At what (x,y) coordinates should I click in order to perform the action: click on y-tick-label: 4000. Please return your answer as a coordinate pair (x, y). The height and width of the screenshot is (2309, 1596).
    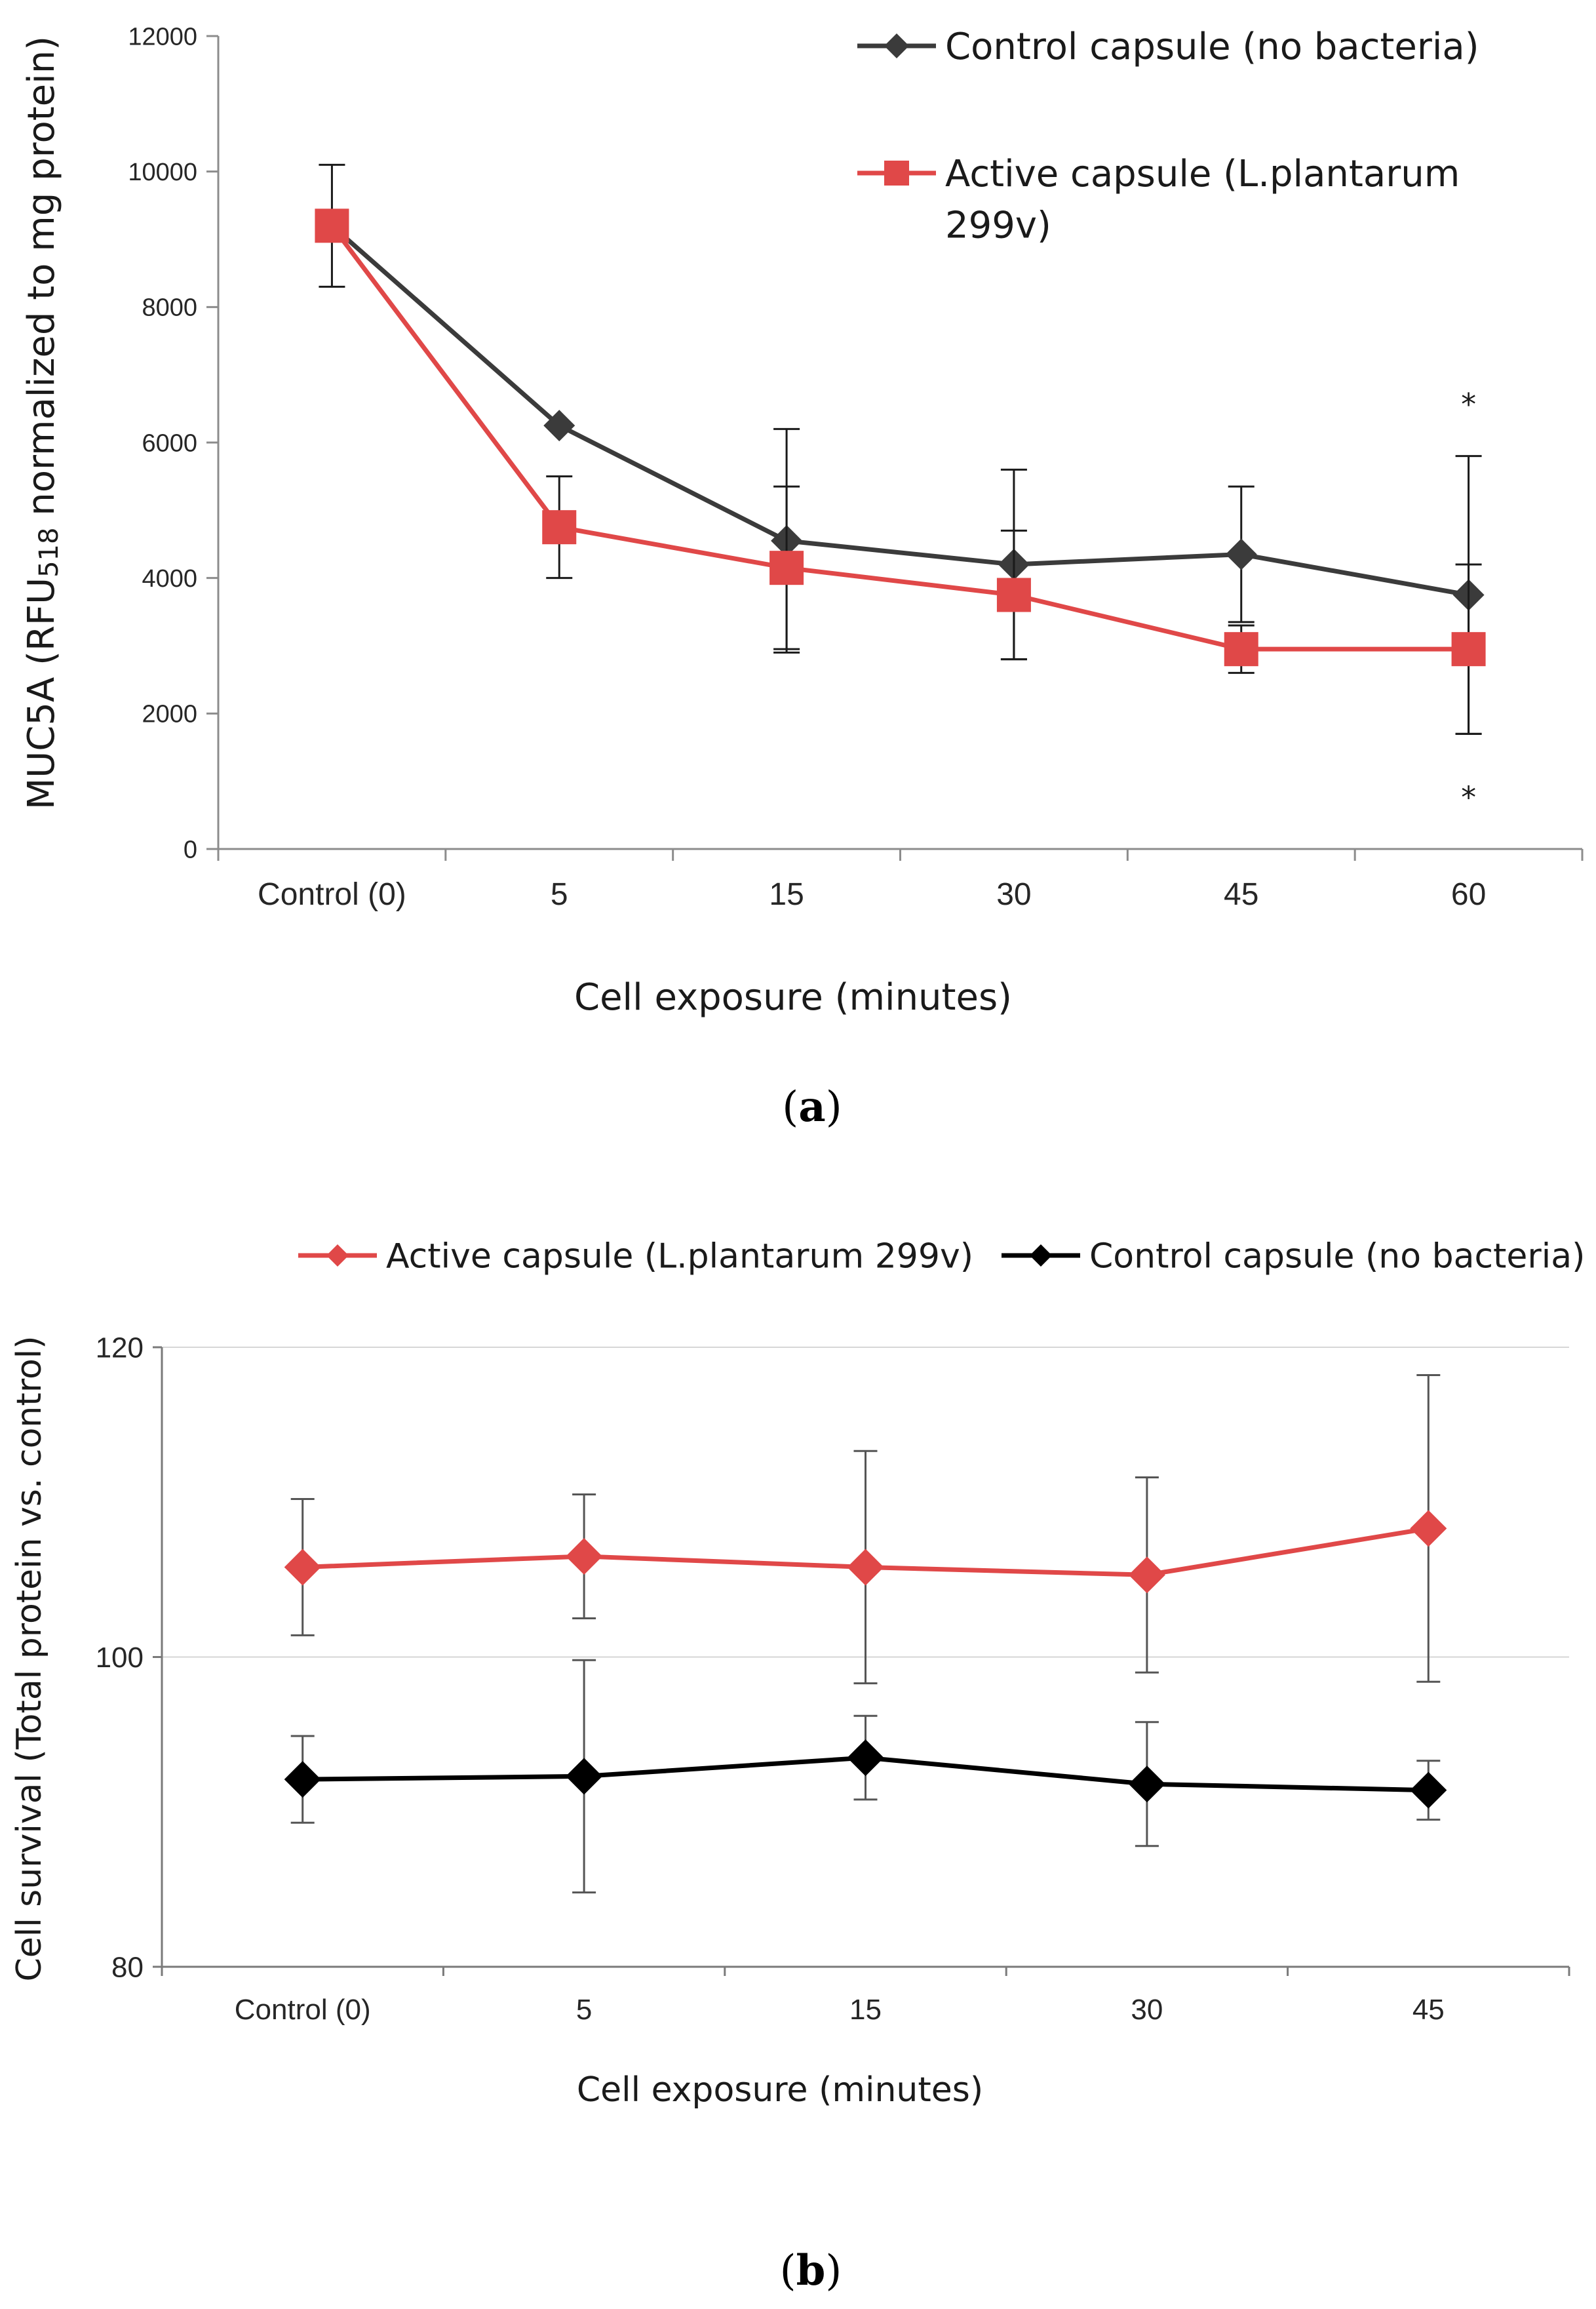
    Looking at the image, I should click on (169, 579).